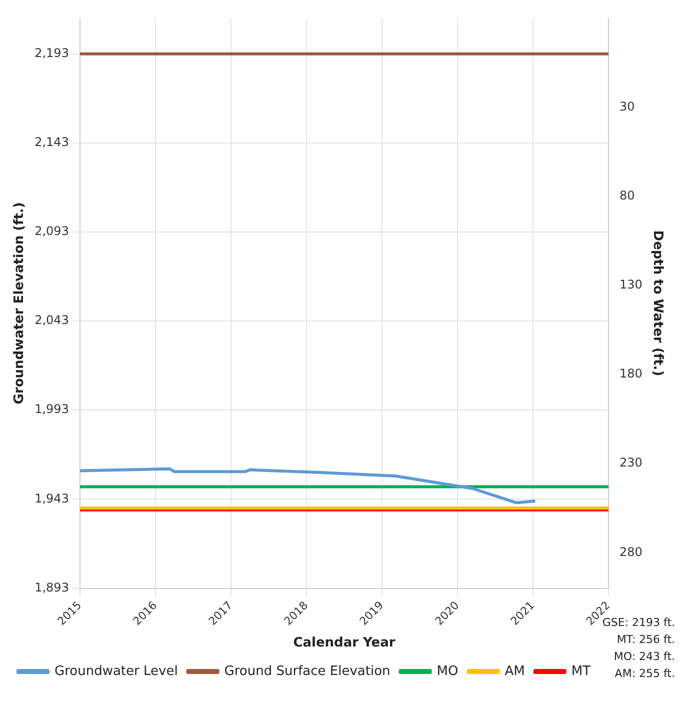  Describe the element at coordinates (627, 195) in the screenshot. I see `y2-tick-label: 80` at that location.